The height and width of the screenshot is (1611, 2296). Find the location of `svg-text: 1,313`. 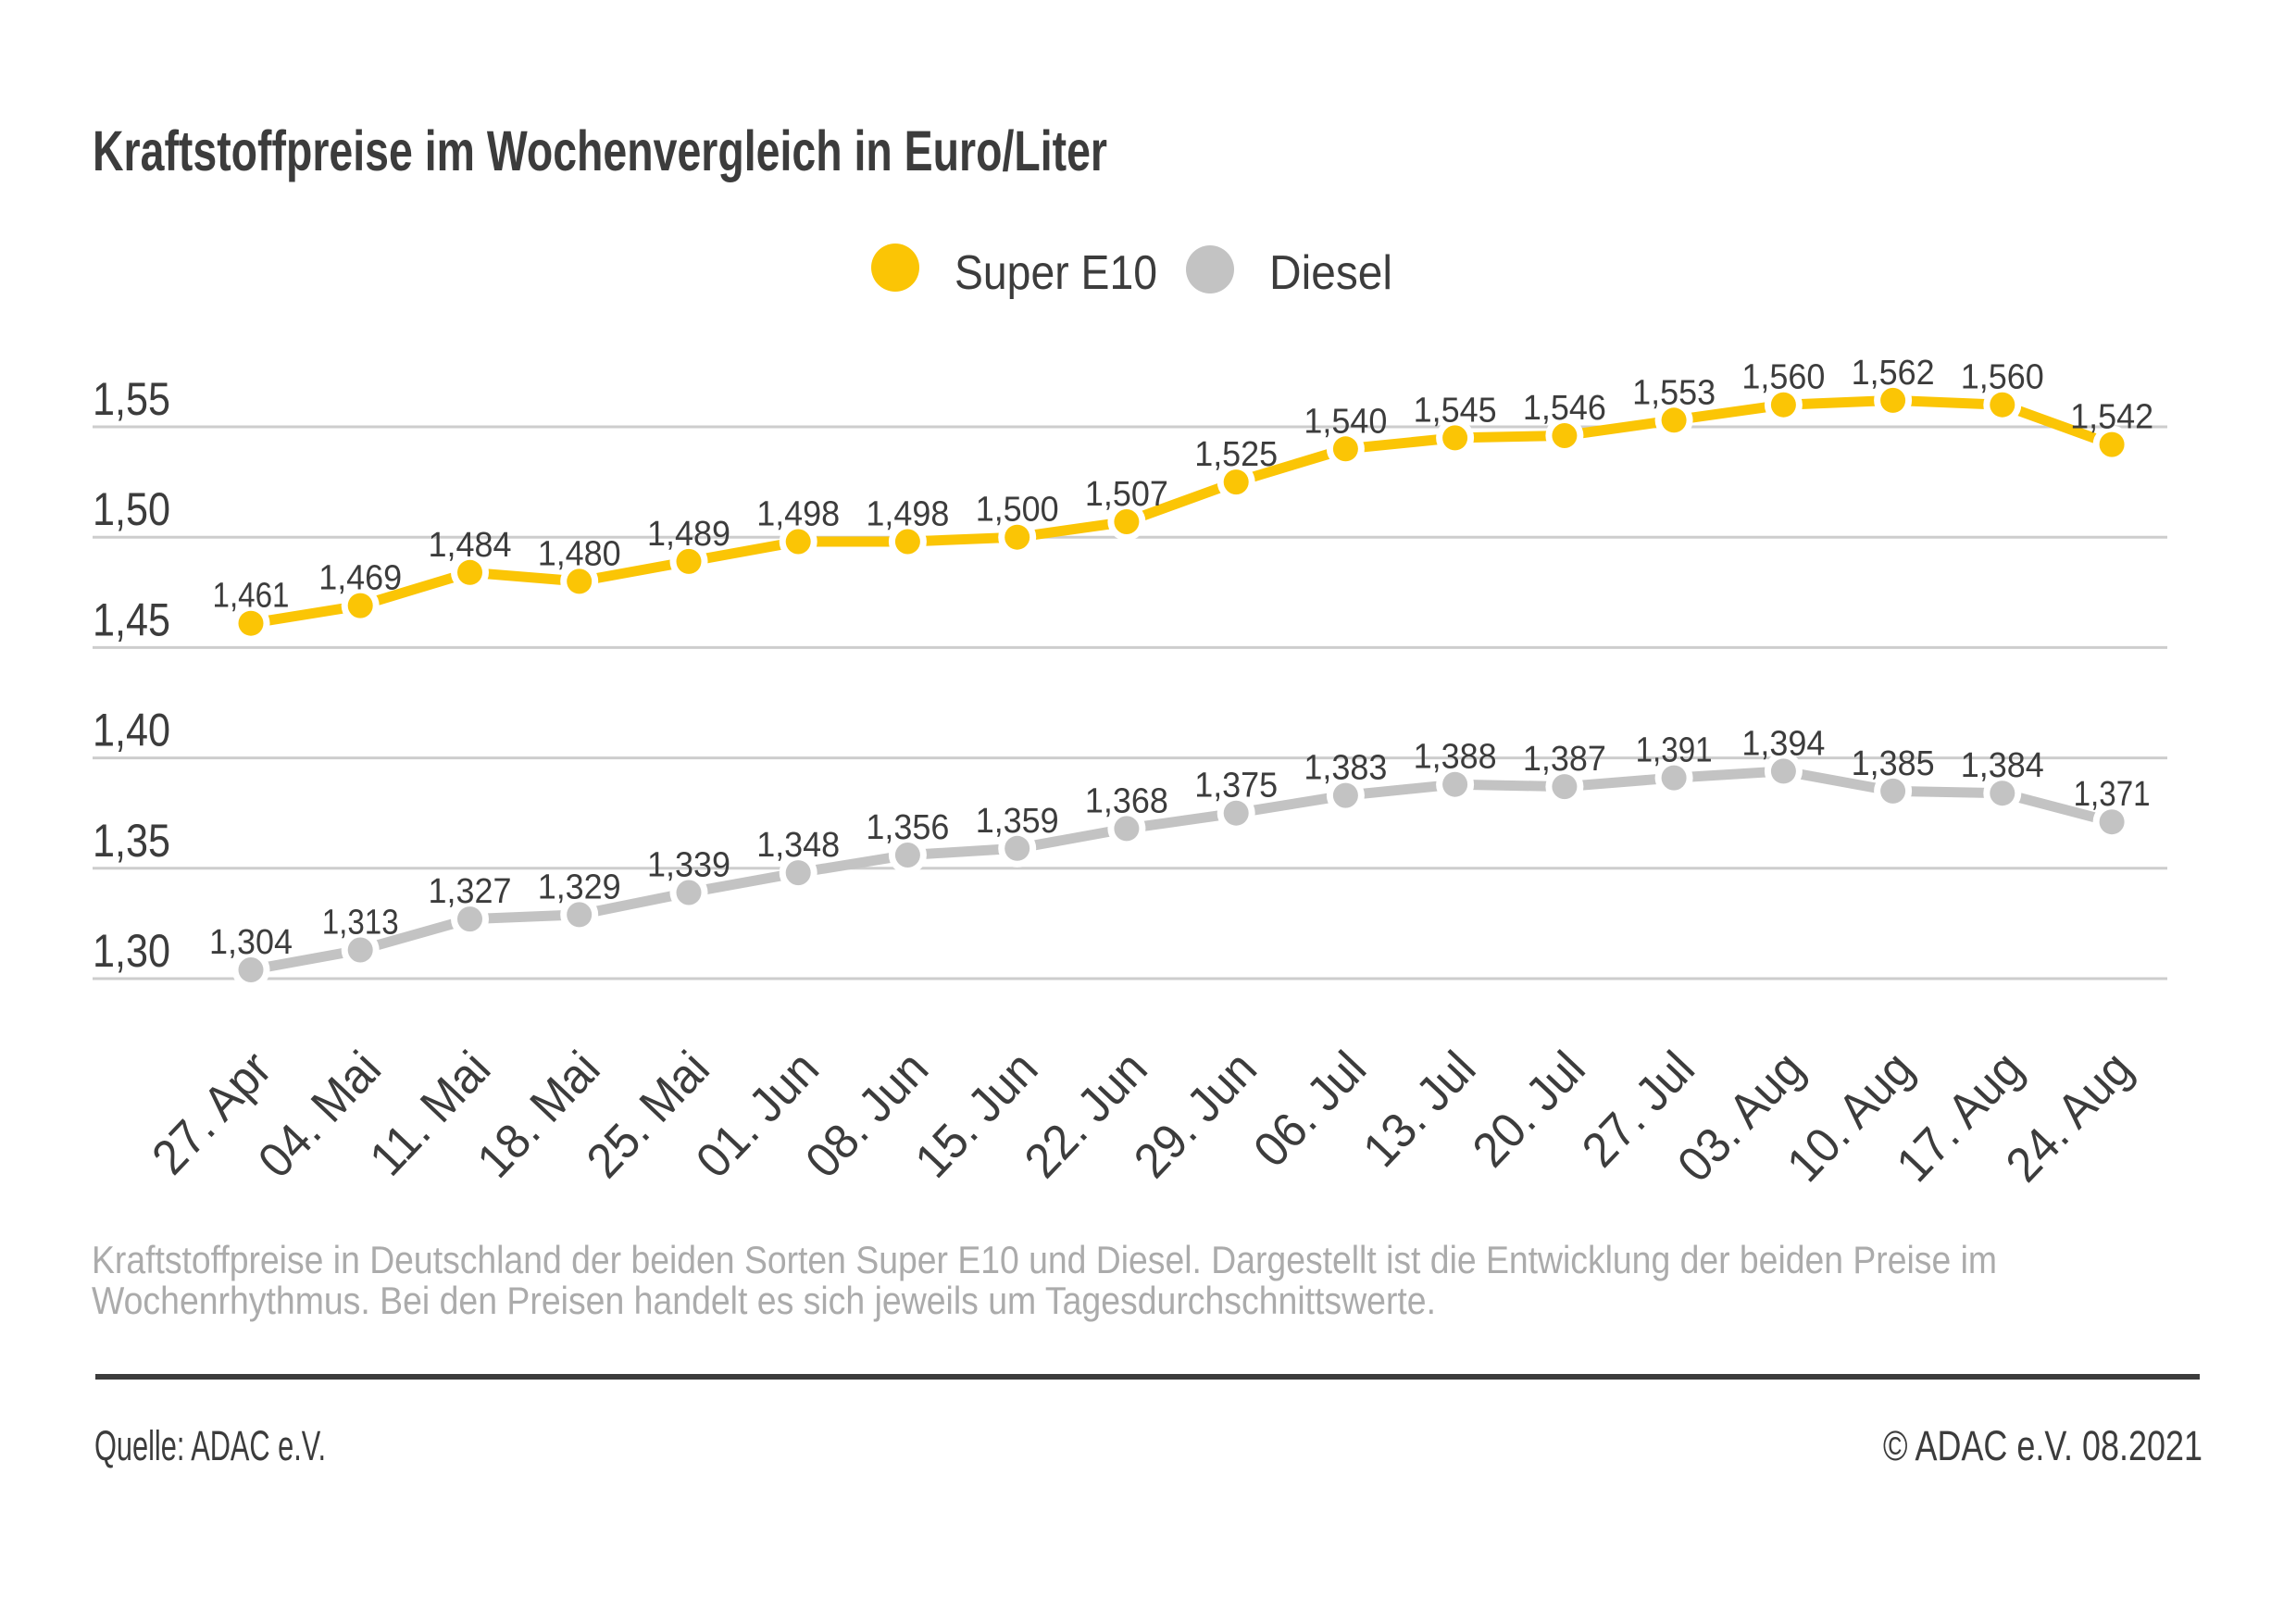

svg-text: 1,313 is located at coordinates (360, 923).